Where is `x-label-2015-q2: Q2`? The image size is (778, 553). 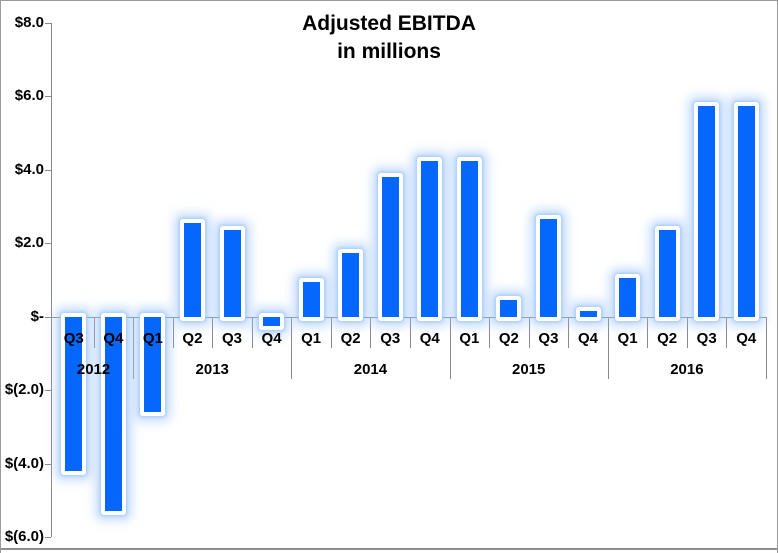
x-label-2015-q2: Q2 is located at coordinates (508, 338).